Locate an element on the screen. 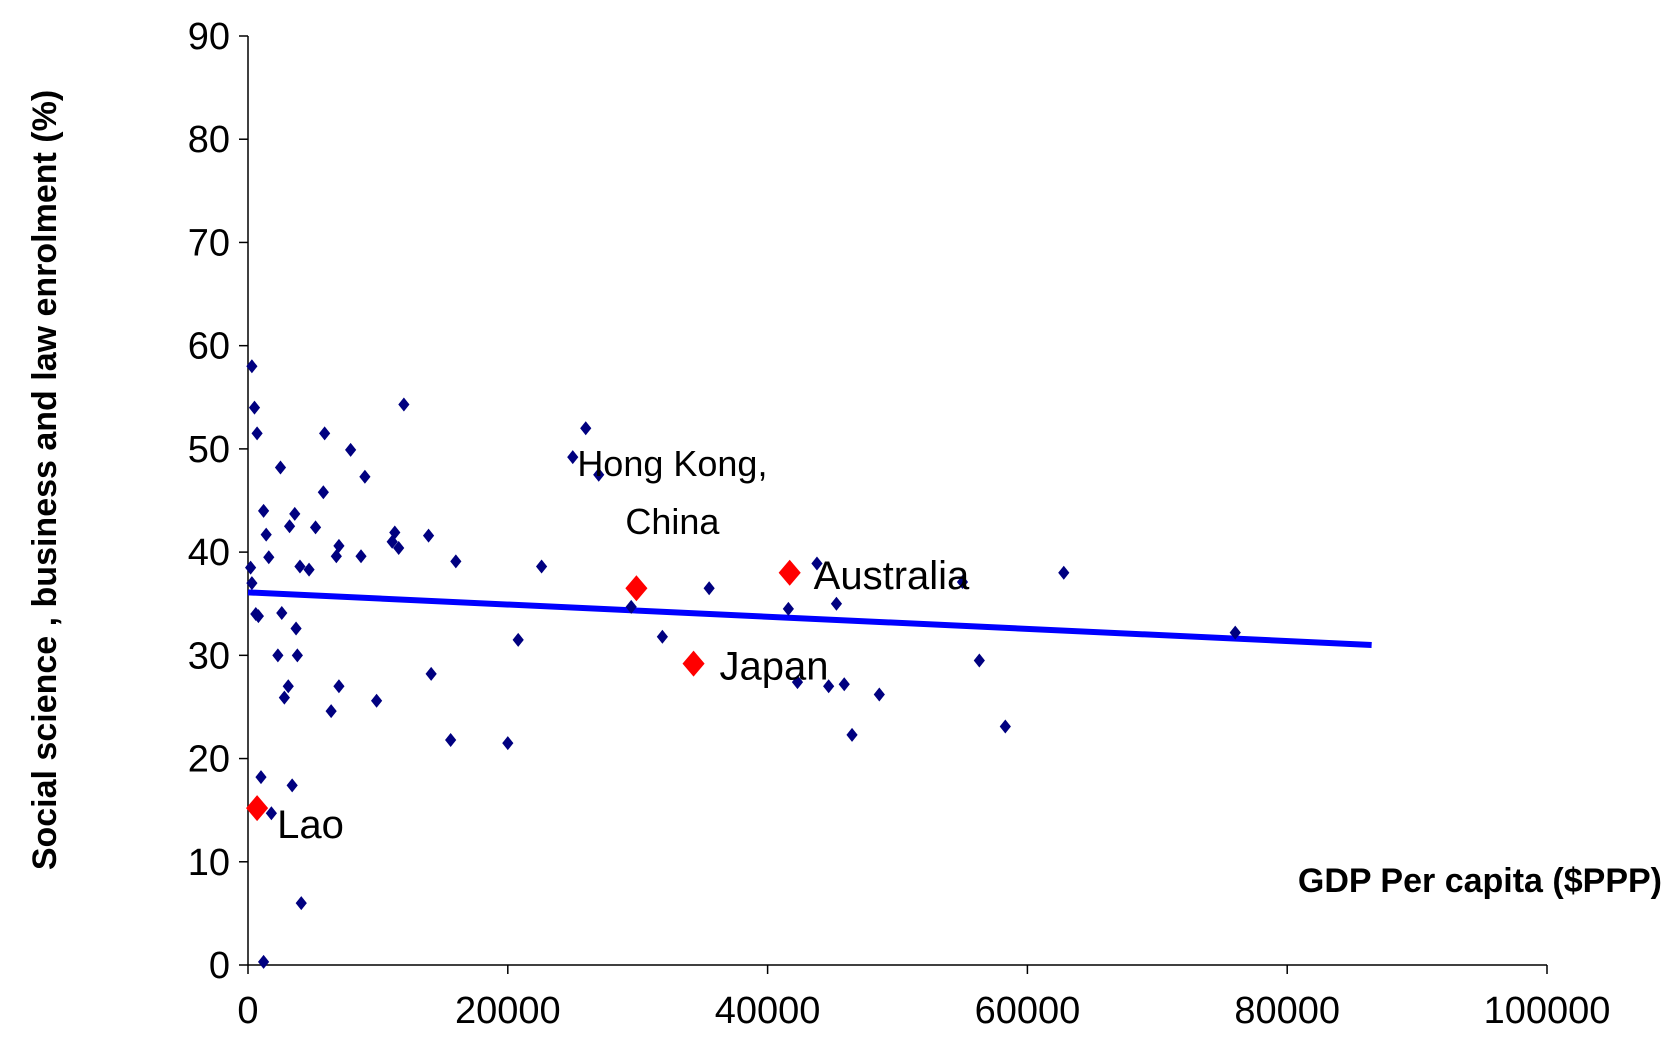 This screenshot has width=1670, height=1043. y-tick-label: 50 is located at coordinates (209, 450).